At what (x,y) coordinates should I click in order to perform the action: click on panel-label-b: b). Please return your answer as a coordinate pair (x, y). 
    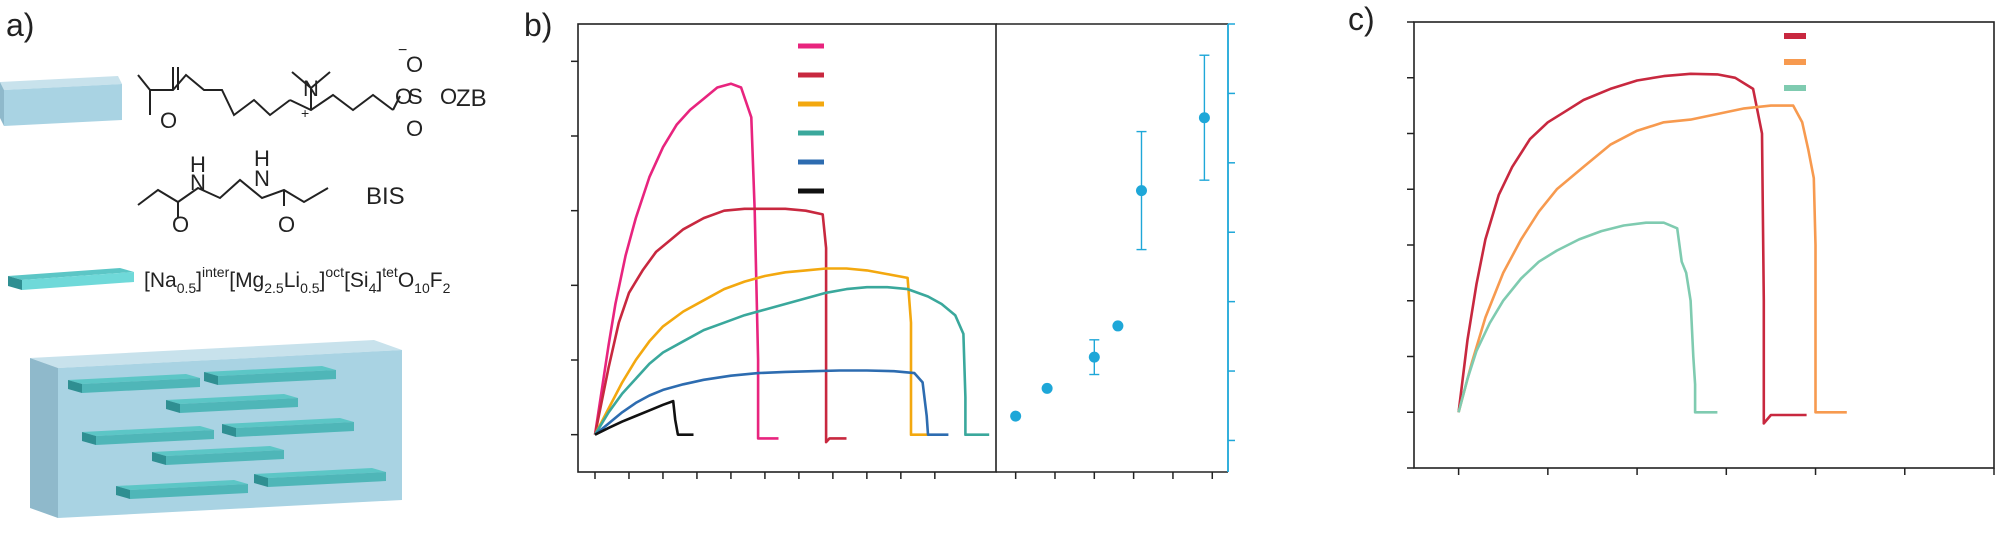
    Looking at the image, I should click on (538, 25).